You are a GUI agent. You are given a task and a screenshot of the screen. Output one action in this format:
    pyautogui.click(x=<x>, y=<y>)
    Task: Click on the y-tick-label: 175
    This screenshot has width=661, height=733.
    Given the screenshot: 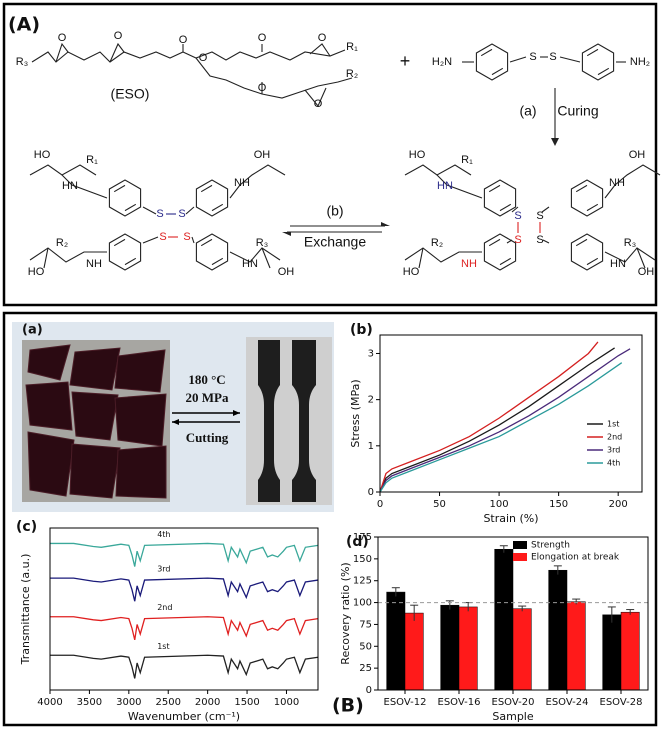 What is the action you would take?
    pyautogui.click(x=362, y=537)
    